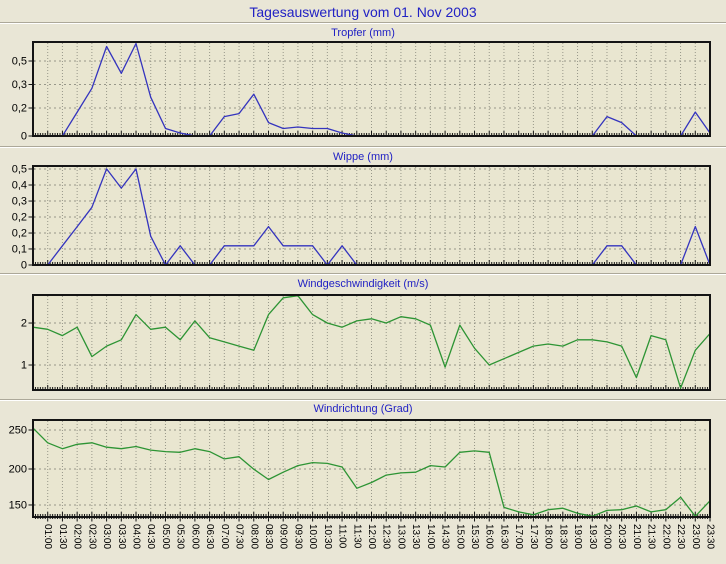 The image size is (726, 564). I want to click on svg-text: 12:30, so click(386, 536).